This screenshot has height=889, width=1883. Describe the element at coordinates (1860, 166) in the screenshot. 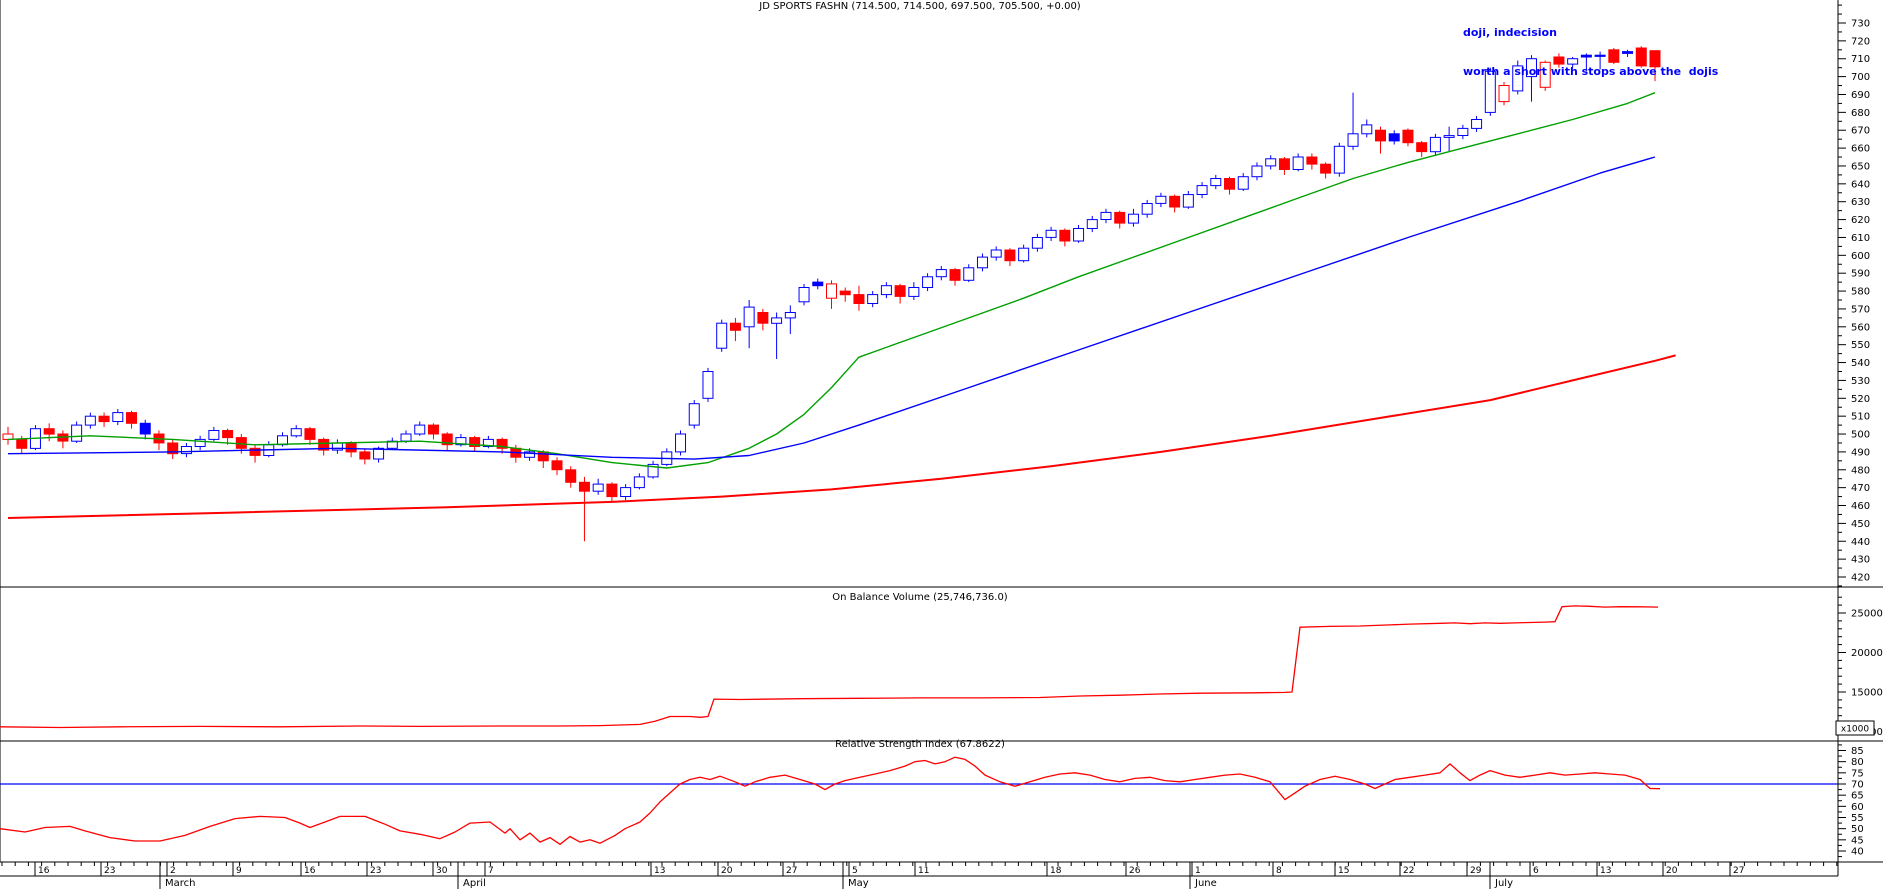

I see `svg-text: 650` at that location.